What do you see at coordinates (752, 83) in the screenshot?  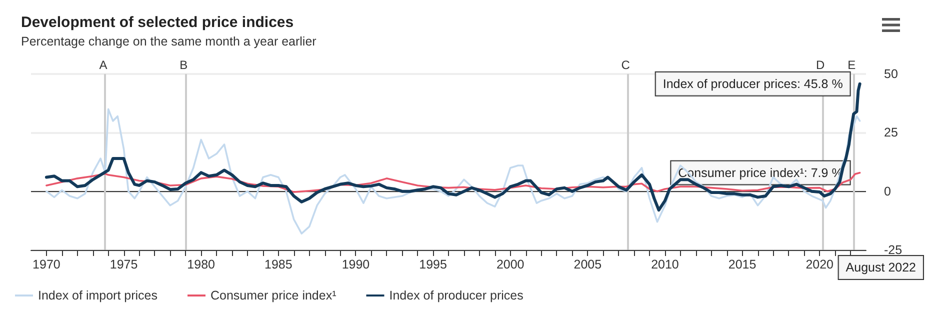 I see `annotation: Index of producer prices: 45.8 %` at bounding box center [752, 83].